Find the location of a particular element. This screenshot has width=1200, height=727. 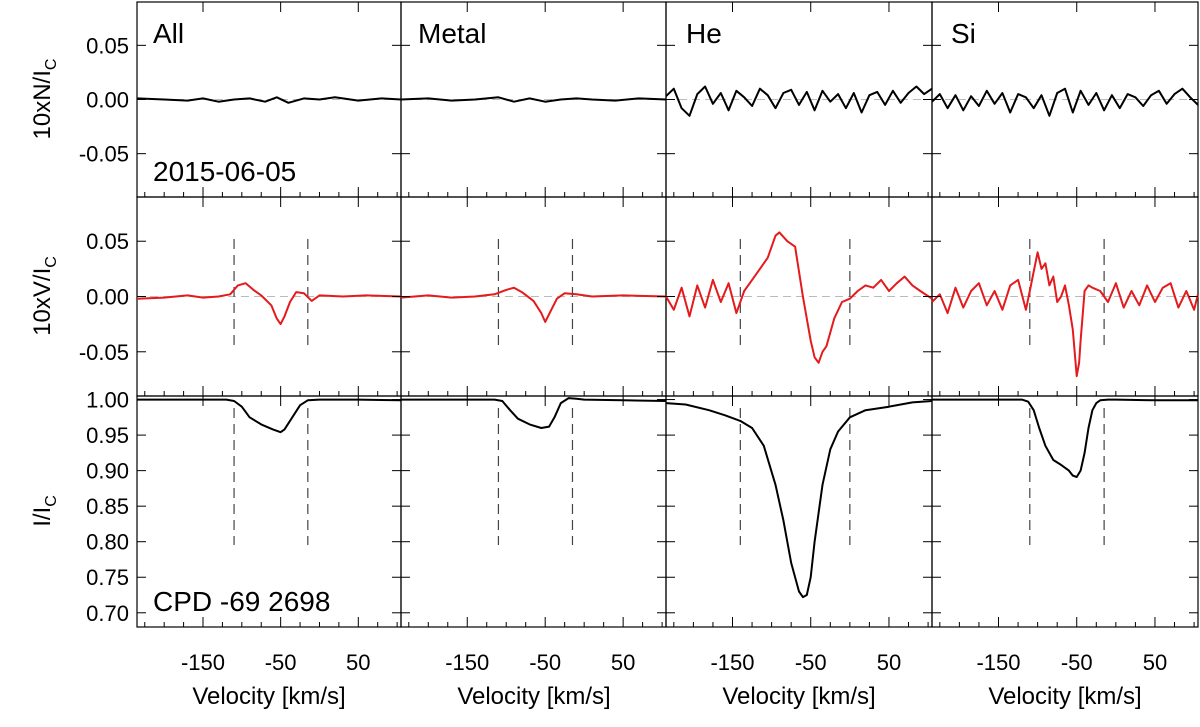

profile-line-he-n is located at coordinates (799, 101).